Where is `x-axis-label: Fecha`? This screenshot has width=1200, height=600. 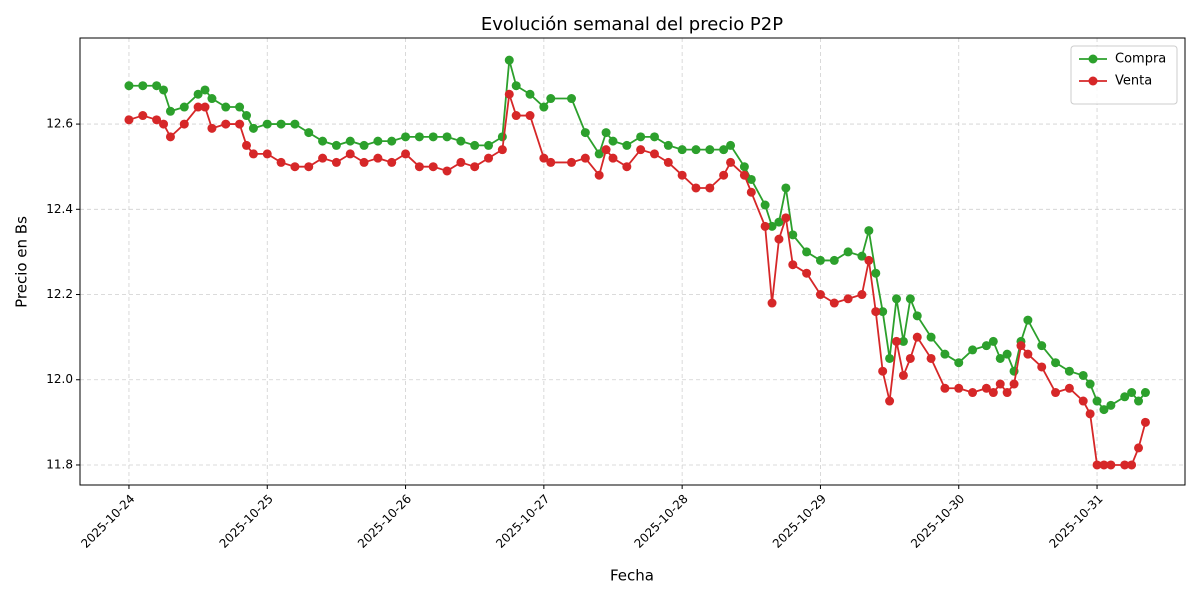
x-axis-label: Fecha is located at coordinates (632, 576).